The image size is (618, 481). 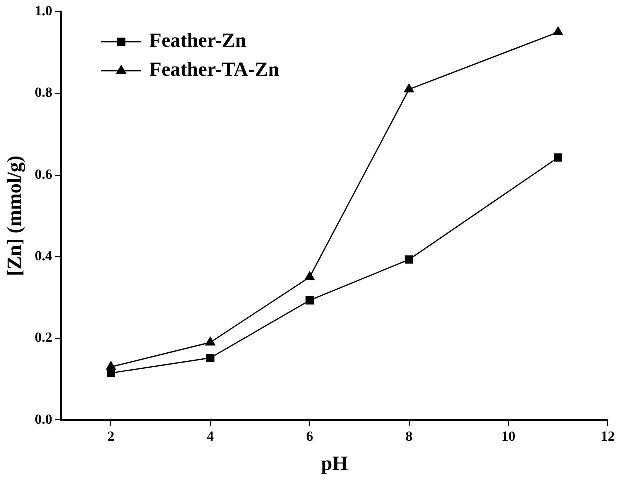 What do you see at coordinates (198, 41) in the screenshot?
I see `legend-label: Feather-Zn` at bounding box center [198, 41].